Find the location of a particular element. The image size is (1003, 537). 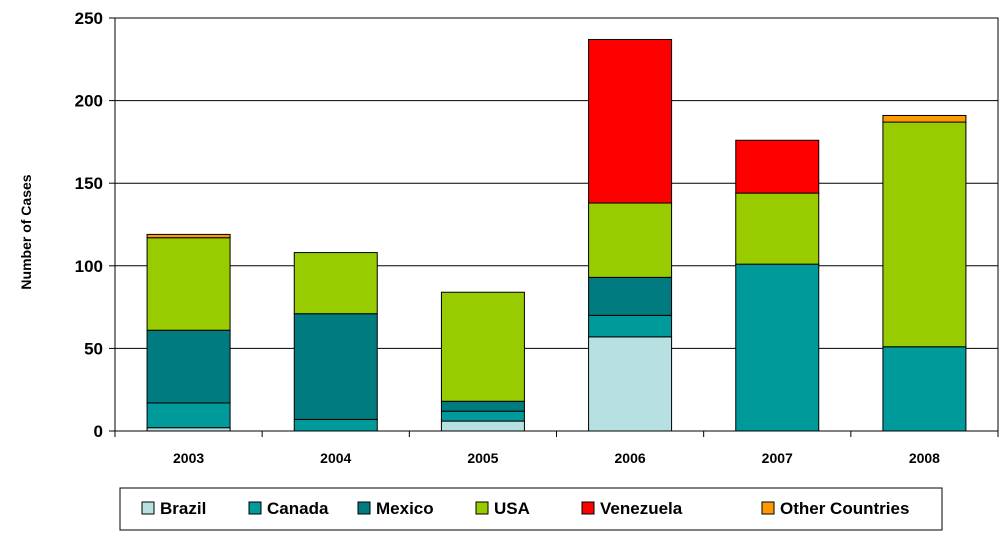

bar-2006-canada is located at coordinates (630, 326).